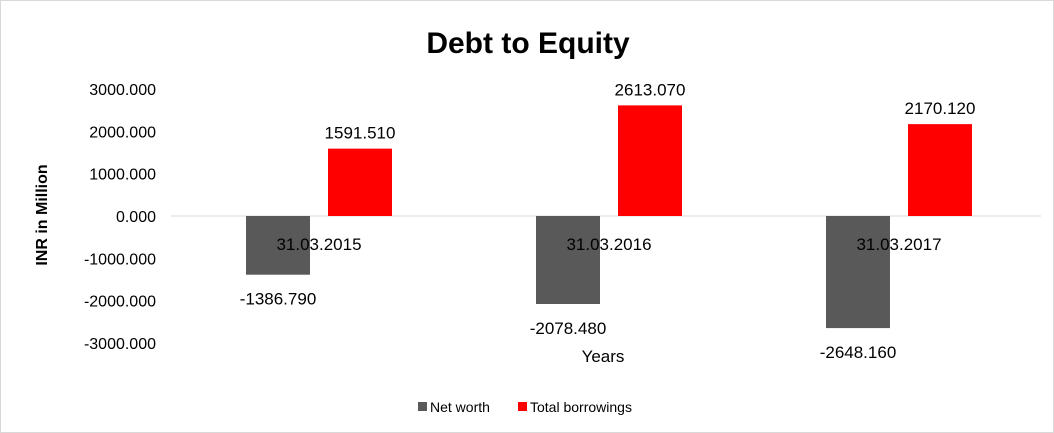 Image resolution: width=1054 pixels, height=433 pixels. Describe the element at coordinates (603, 356) in the screenshot. I see `x-axis-title: Years` at that location.